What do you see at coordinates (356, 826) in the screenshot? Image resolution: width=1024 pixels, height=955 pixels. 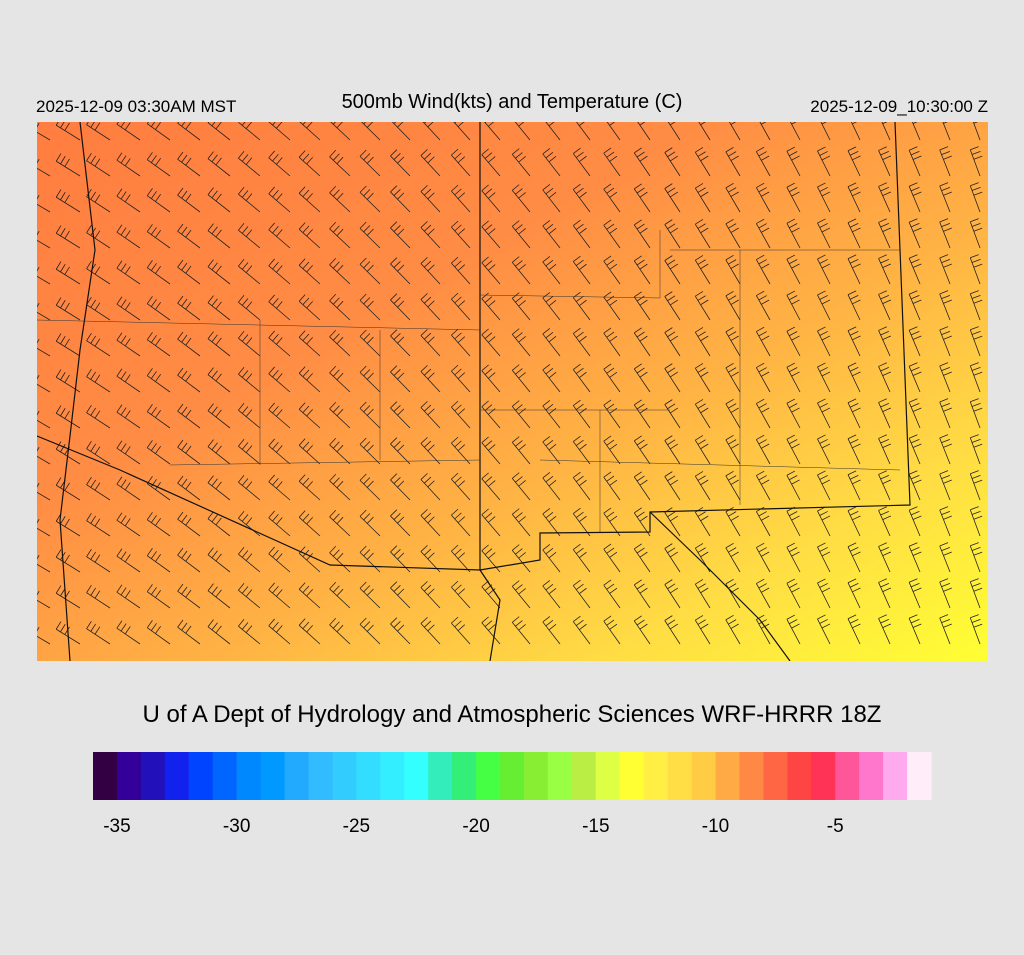 I see `colorbar-tick-label: -25` at bounding box center [356, 826].